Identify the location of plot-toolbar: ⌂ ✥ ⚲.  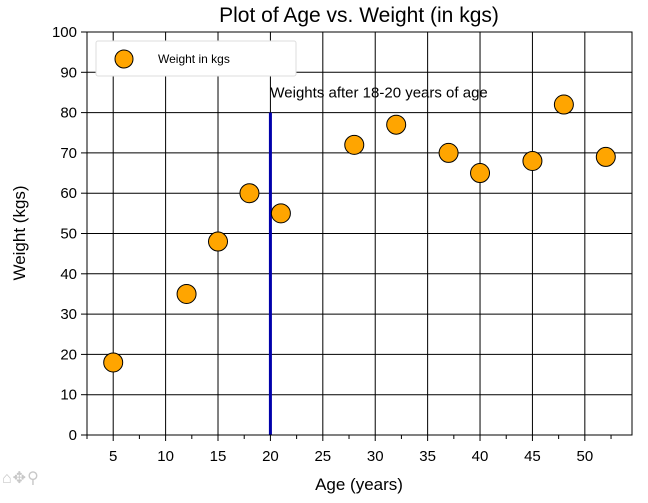
(20, 479).